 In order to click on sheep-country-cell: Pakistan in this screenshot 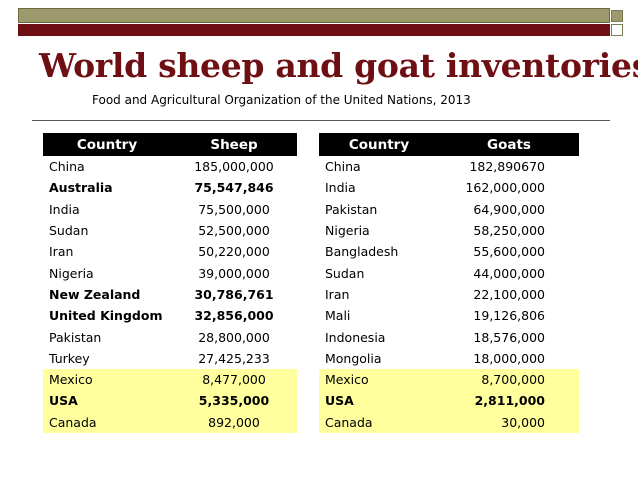, I will do `click(75, 337)`.